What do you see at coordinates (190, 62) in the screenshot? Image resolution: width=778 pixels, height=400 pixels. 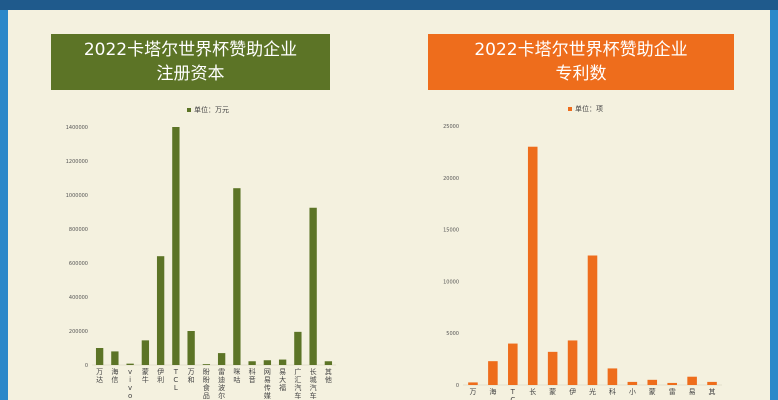 I see `left-chart-title-panel: 2022卡塔尔世界杯赞助企业 注册资本` at bounding box center [190, 62].